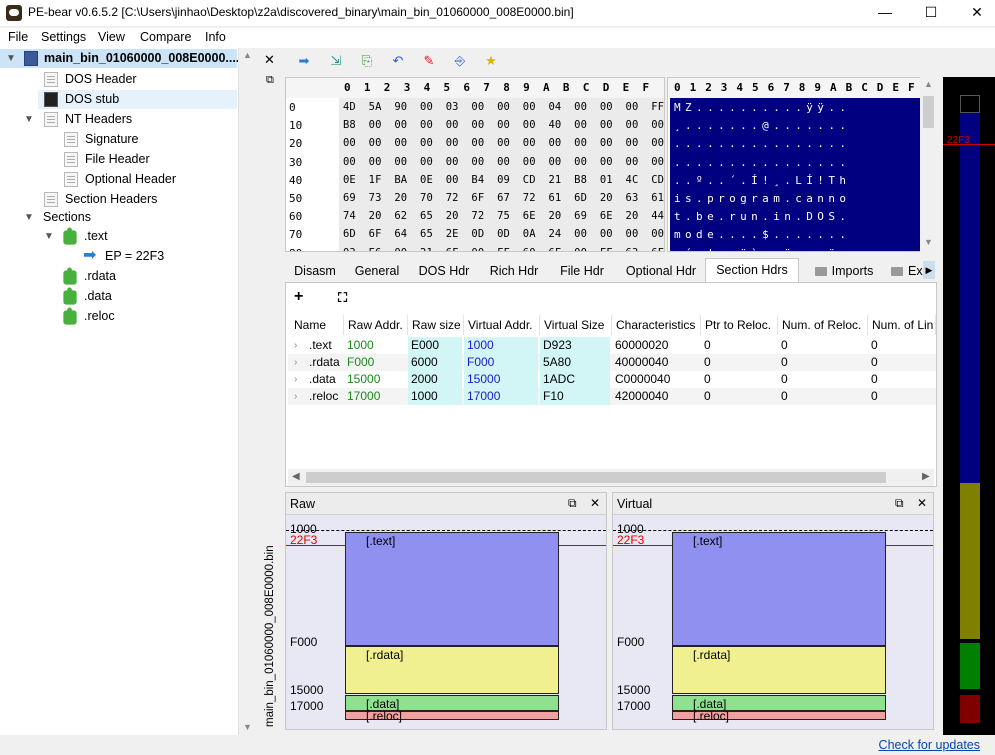  What do you see at coordinates (452, 670) in the screenshot?
I see `map-block-rdata: [.rdata]` at bounding box center [452, 670].